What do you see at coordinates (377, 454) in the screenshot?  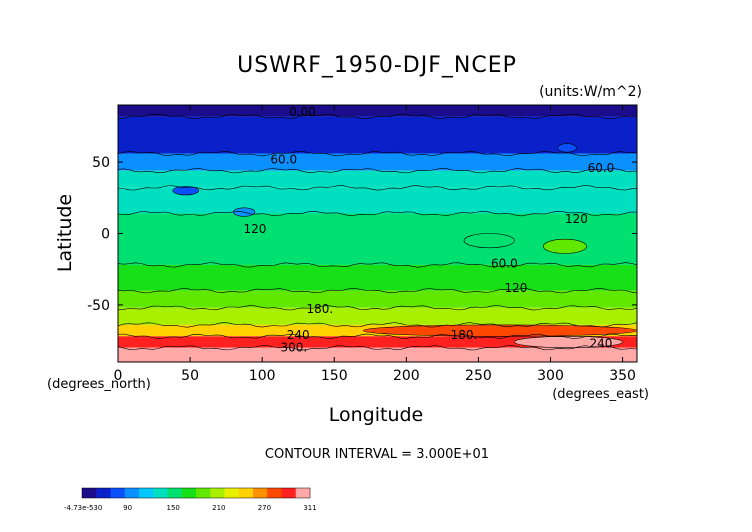 I see `contour-interval-note: CONTOUR INTERVAL = 3.000E+01` at bounding box center [377, 454].